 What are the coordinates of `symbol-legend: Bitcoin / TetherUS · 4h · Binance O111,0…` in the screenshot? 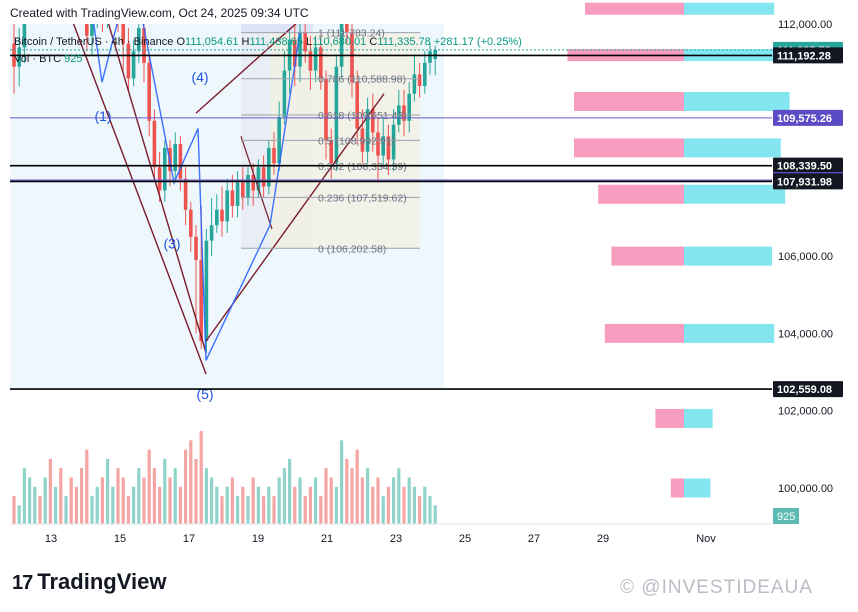 It's located at (268, 51).